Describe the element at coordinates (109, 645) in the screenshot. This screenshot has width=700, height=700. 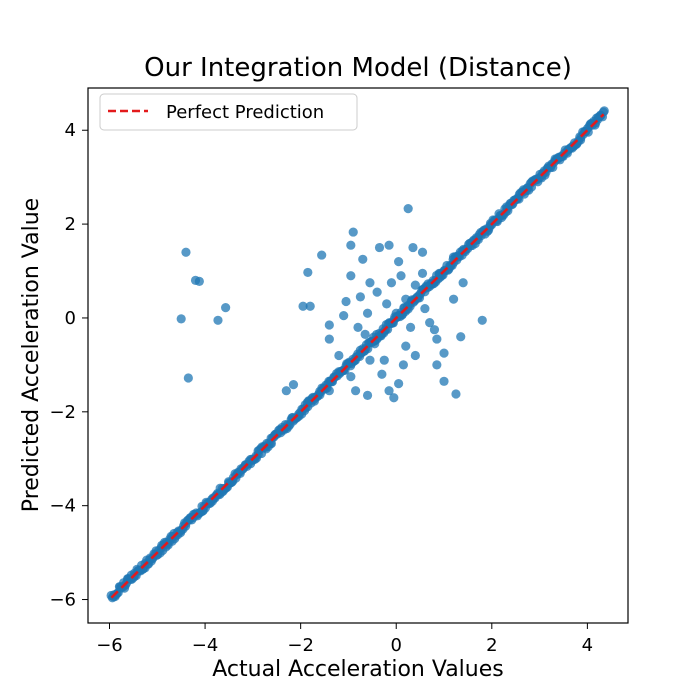
I see `x-tick-label: −6` at that location.